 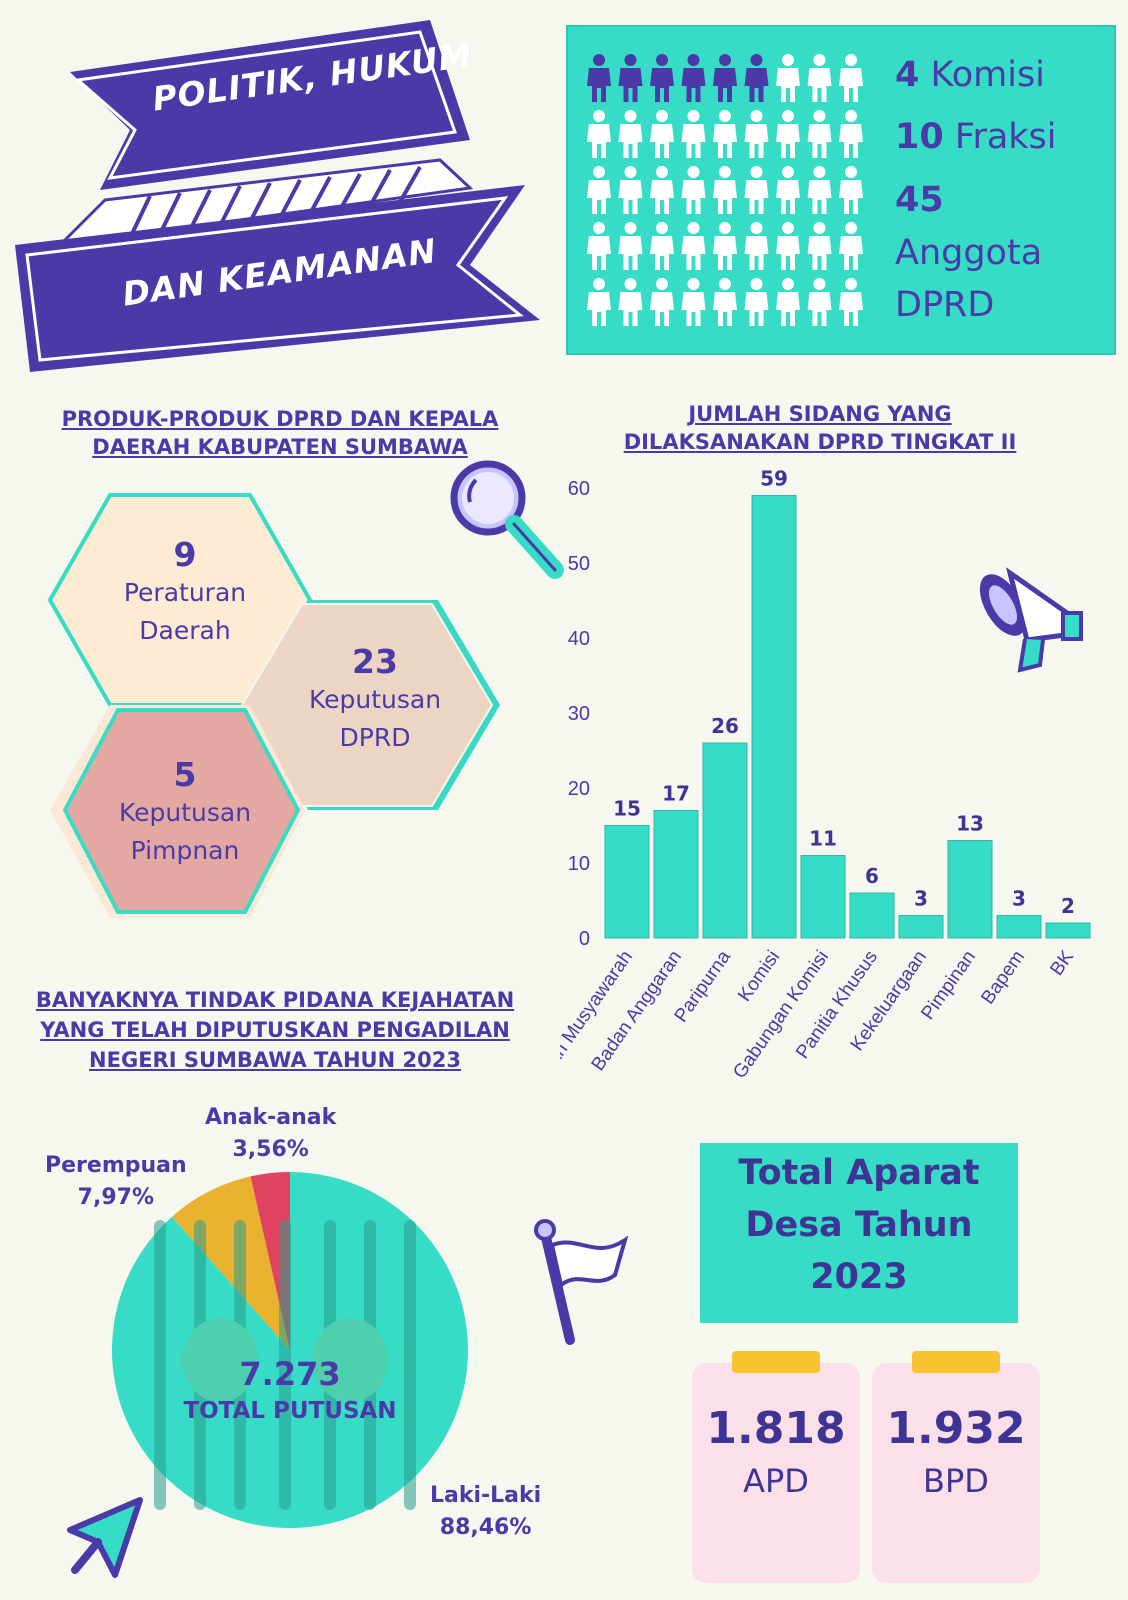 What do you see at coordinates (1005, 137) in the screenshot?
I see `fraksi-label: Fraksi` at bounding box center [1005, 137].